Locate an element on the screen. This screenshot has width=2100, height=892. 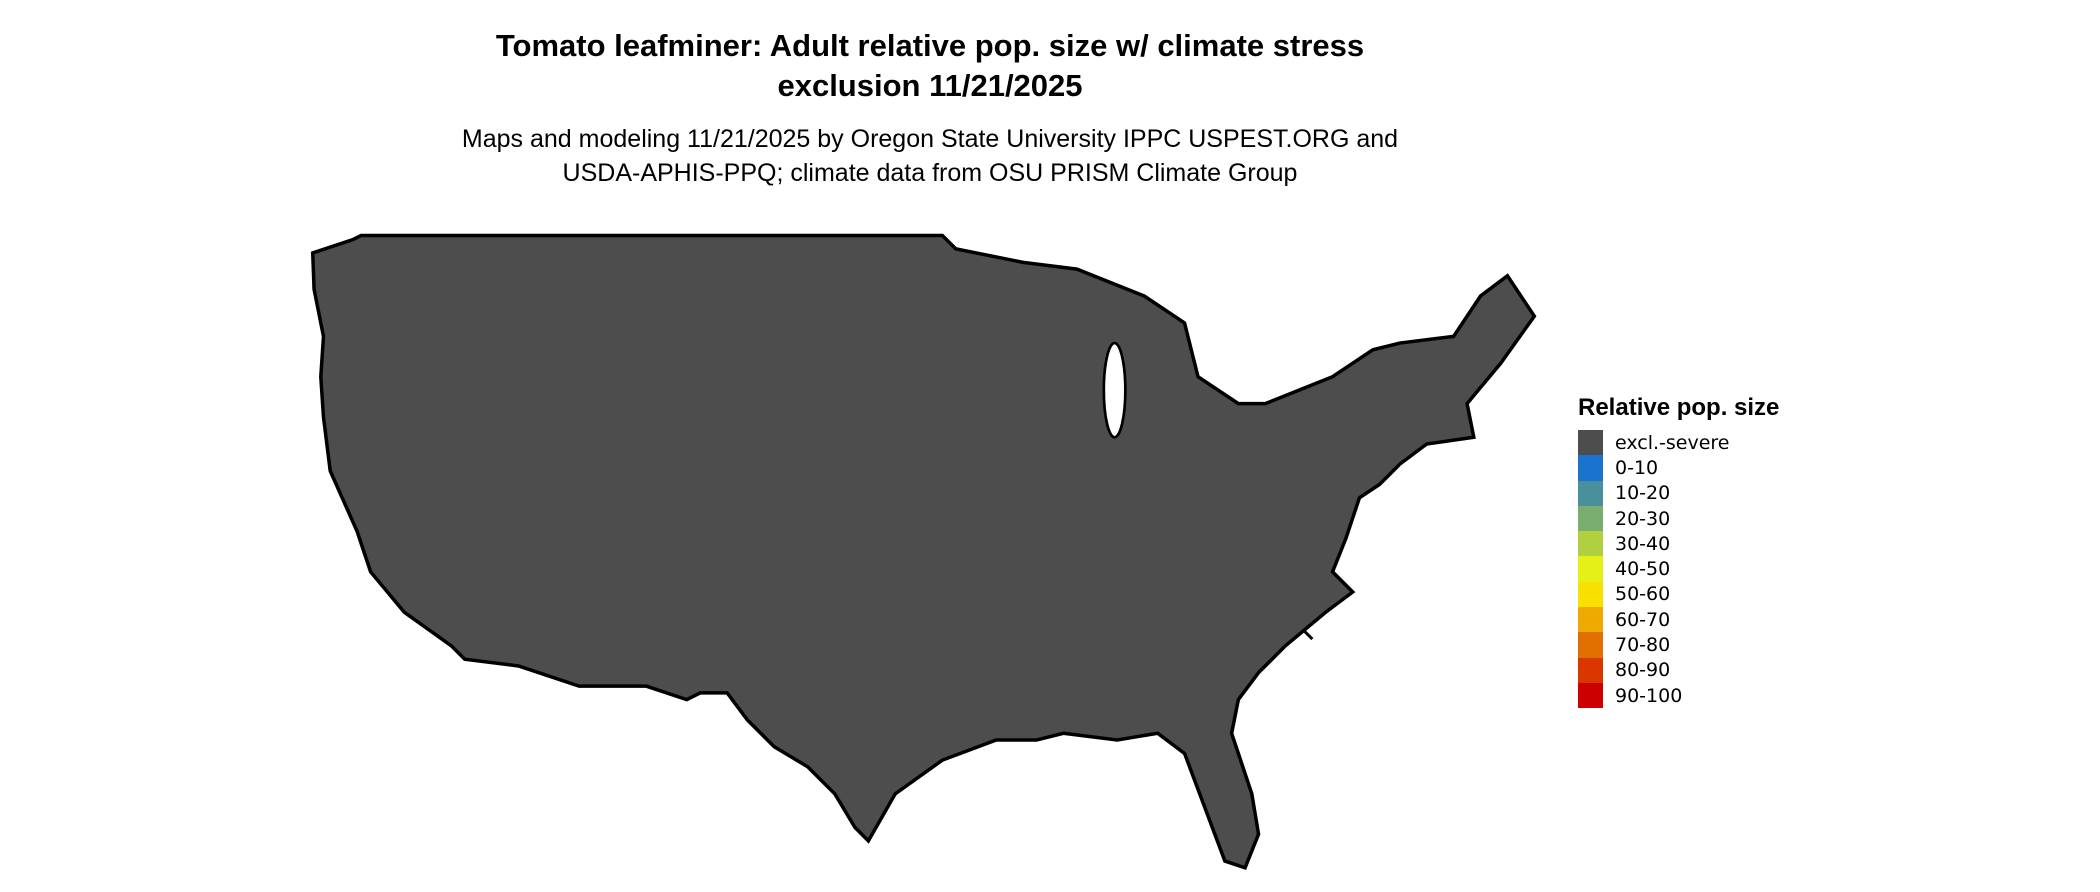
legend-label: 90-100 is located at coordinates (1649, 695).